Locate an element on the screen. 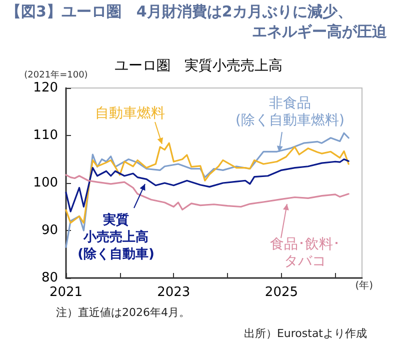  y-tick-label: 120 is located at coordinates (45, 88).